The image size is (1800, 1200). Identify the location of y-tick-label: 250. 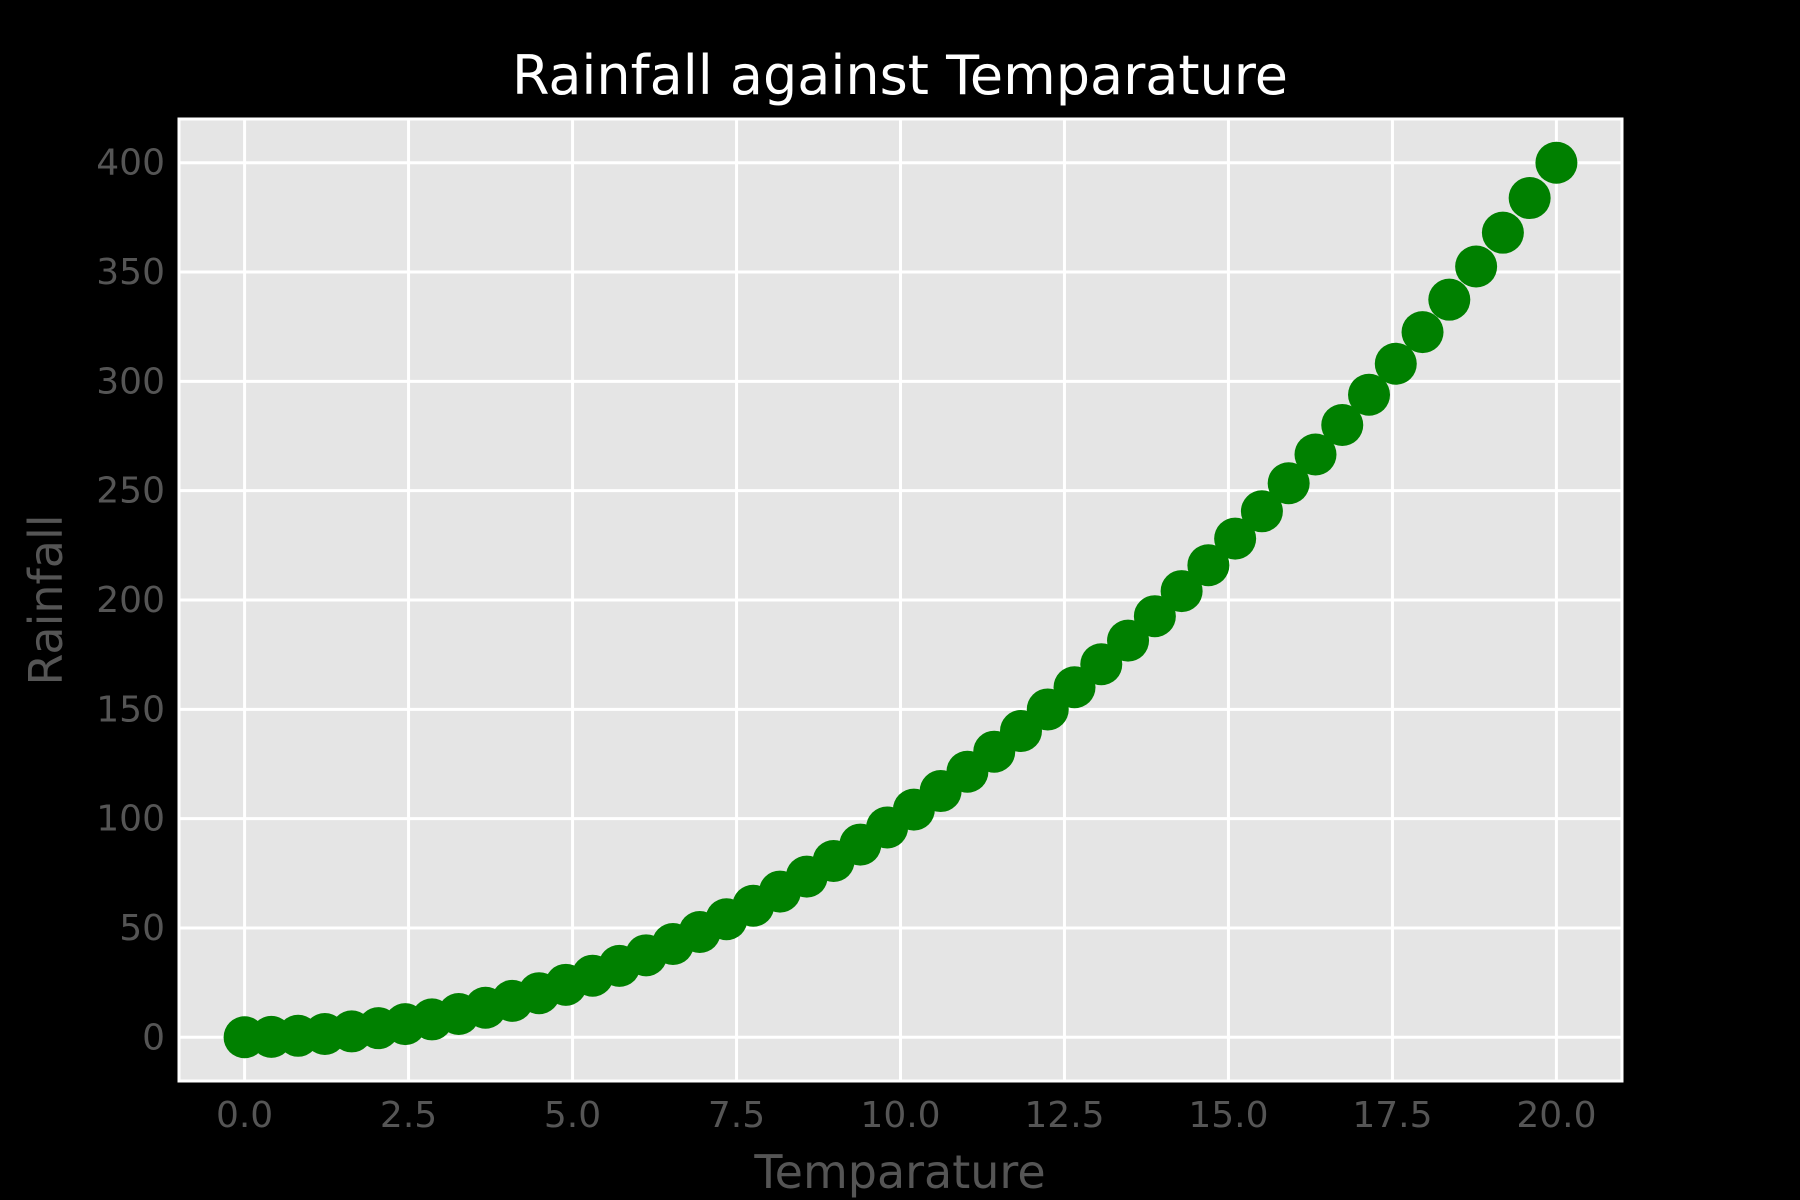
(130, 491).